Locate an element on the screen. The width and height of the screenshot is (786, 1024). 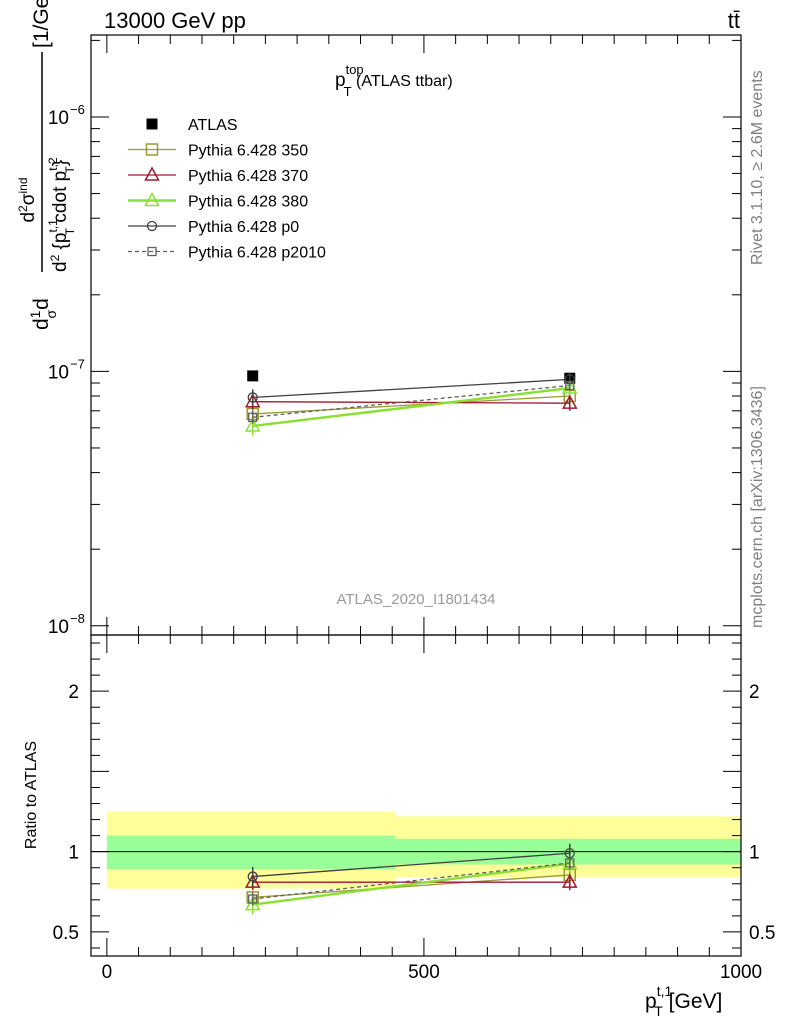
mcplots-label: mcplots.cern.ch [arXiv:1306.3436] is located at coordinates (757, 507).